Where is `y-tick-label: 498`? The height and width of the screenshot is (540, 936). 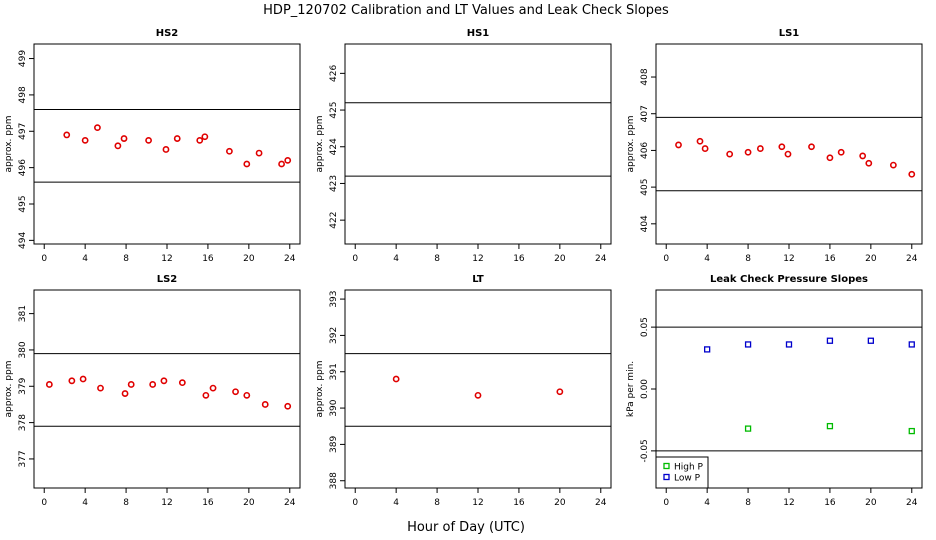 y-tick-label: 498 is located at coordinates (23, 94).